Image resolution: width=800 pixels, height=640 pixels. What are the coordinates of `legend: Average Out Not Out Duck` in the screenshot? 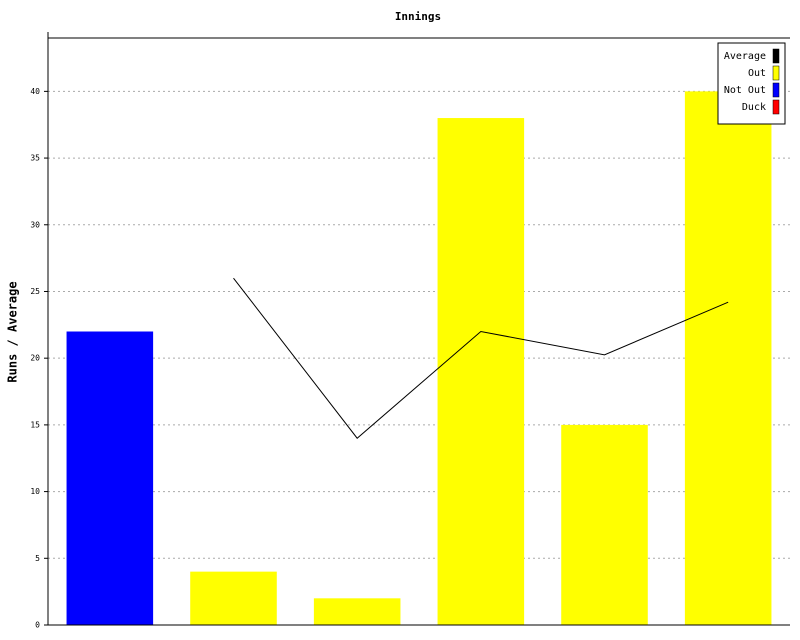 It's located at (751, 83).